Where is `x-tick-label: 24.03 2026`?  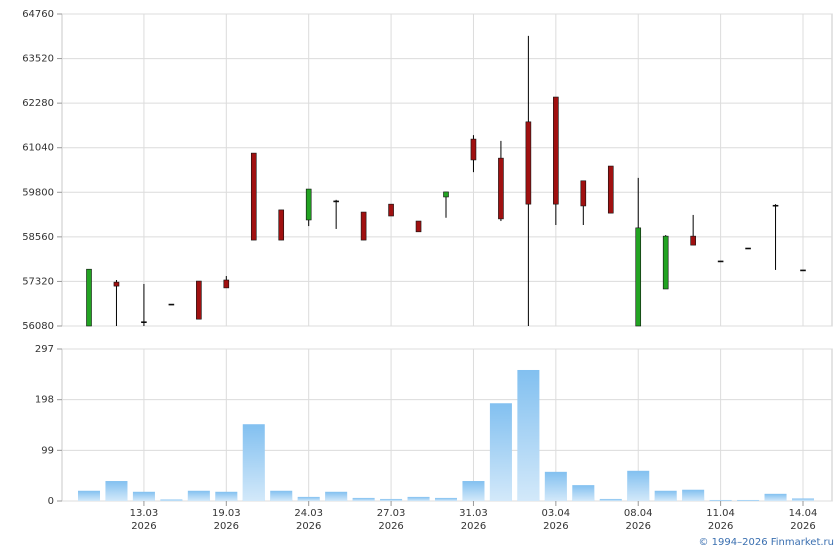 x-tick-label: 24.03 2026 is located at coordinates (308, 520).